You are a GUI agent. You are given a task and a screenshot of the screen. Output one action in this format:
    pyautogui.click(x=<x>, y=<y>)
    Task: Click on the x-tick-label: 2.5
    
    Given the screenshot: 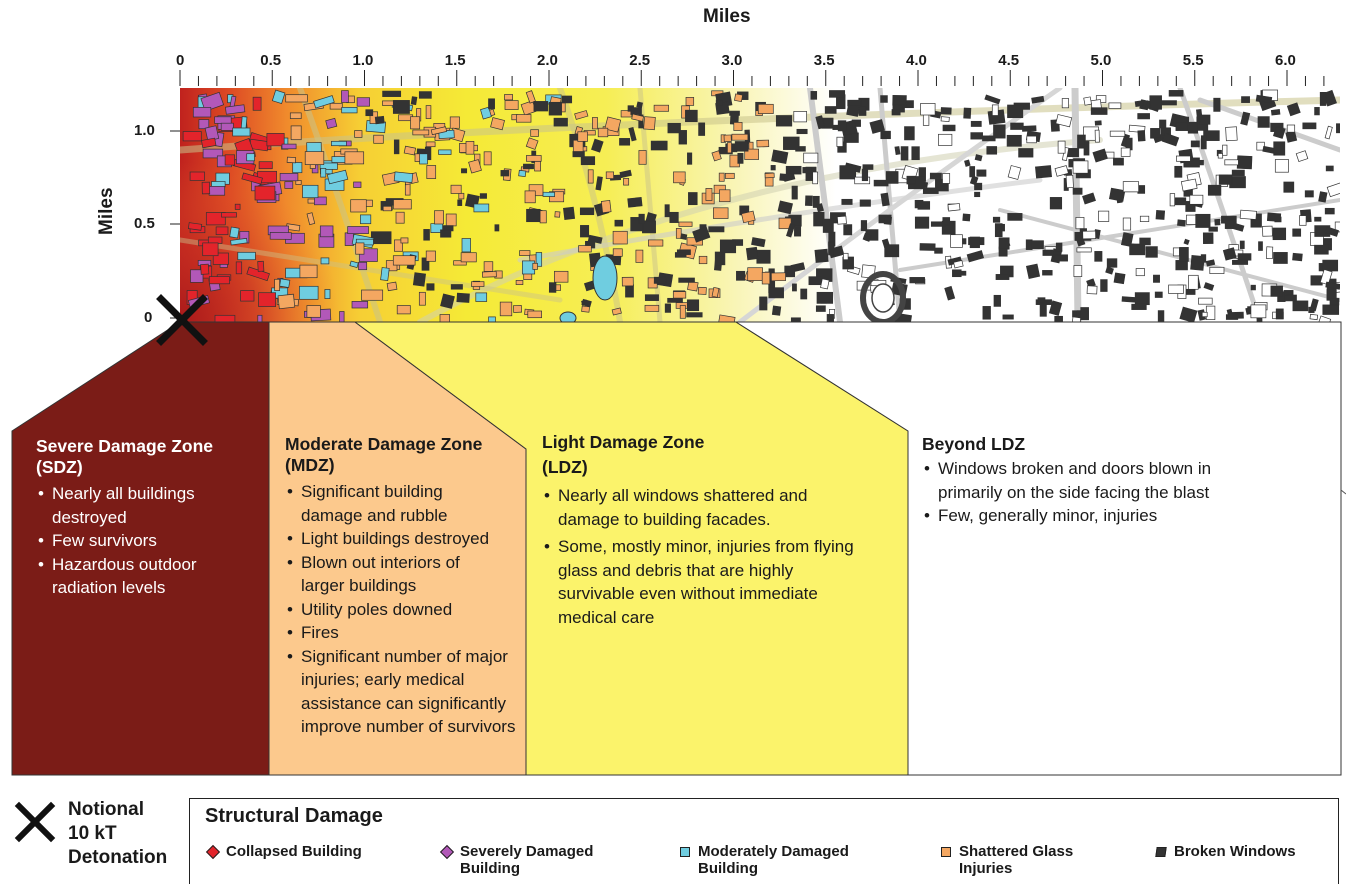 What is the action you would take?
    pyautogui.click(x=640, y=60)
    